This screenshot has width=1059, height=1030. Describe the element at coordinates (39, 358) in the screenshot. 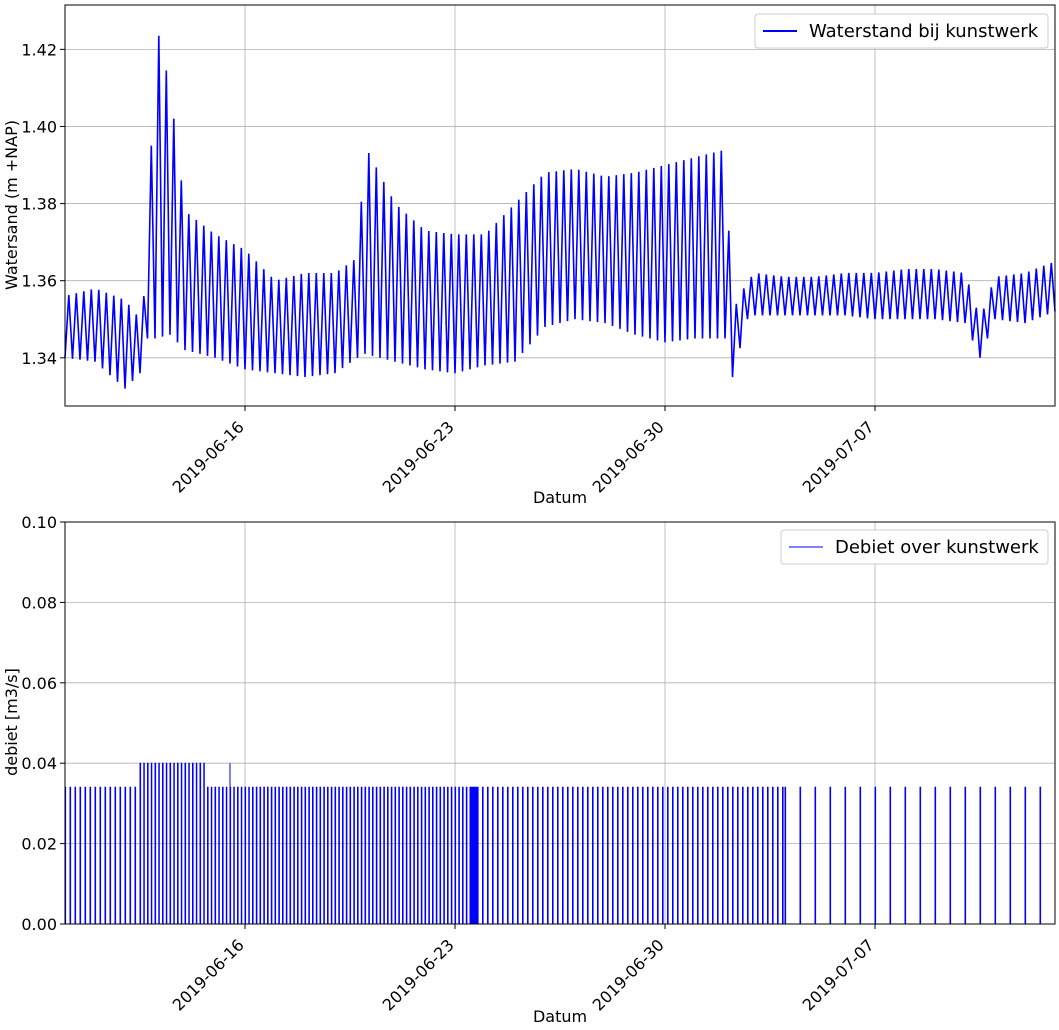

I see `y-tick-label: 1.34` at that location.